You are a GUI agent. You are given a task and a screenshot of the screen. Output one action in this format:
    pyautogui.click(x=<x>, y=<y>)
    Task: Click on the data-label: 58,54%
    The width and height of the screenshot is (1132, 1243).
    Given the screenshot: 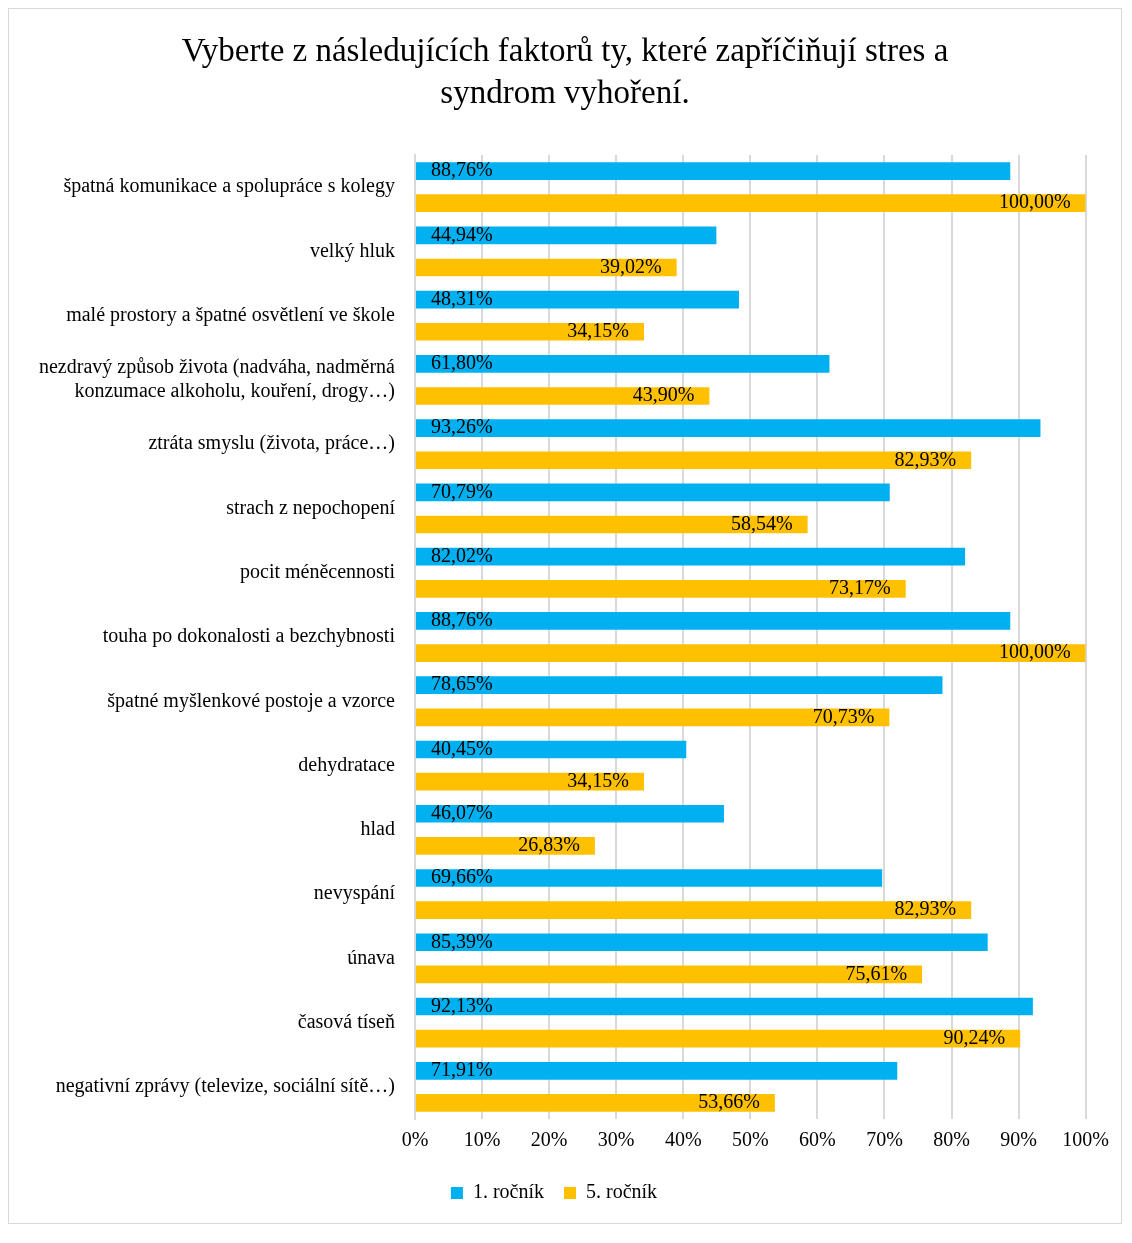 What is the action you would take?
    pyautogui.click(x=761, y=522)
    